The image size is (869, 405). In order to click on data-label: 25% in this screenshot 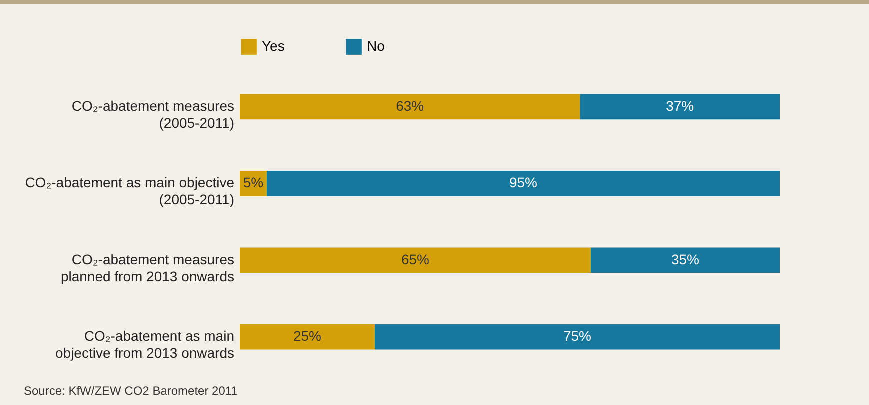, I will do `click(307, 336)`.